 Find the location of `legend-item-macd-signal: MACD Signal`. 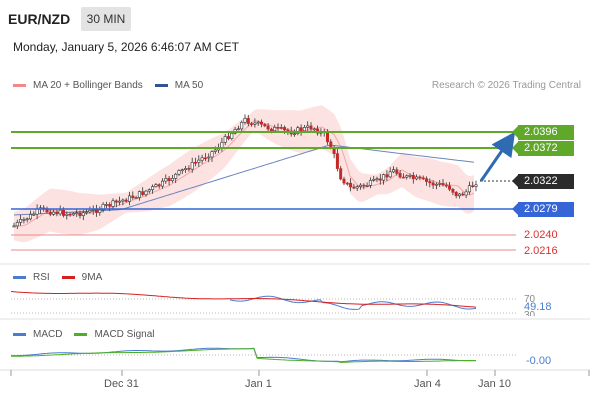

legend-item-macd-signal: MACD Signal is located at coordinates (114, 334).